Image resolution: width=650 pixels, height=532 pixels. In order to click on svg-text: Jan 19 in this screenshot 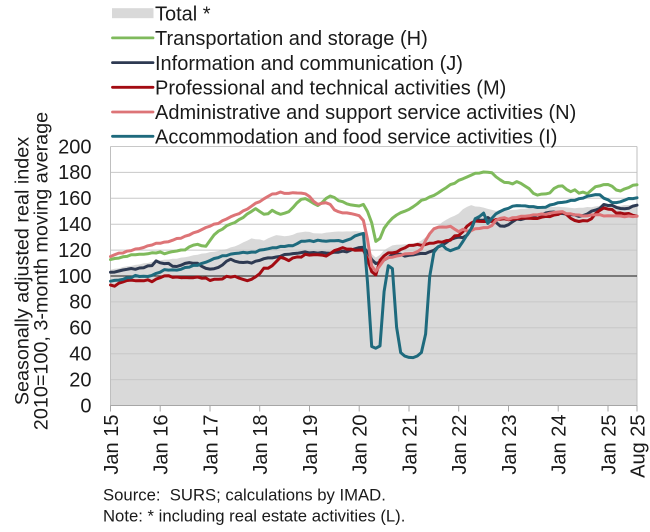, I will do `click(311, 445)`.